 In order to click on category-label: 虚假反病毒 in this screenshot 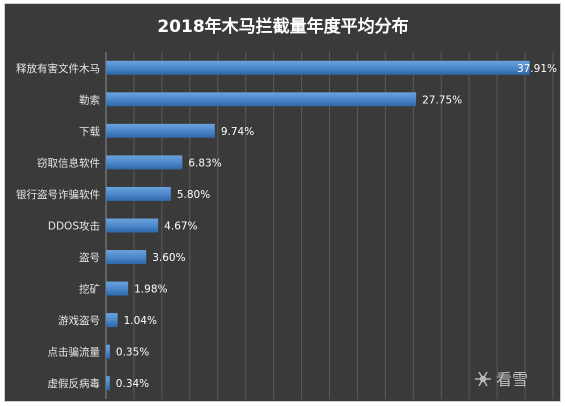, I will do `click(74, 383)`.